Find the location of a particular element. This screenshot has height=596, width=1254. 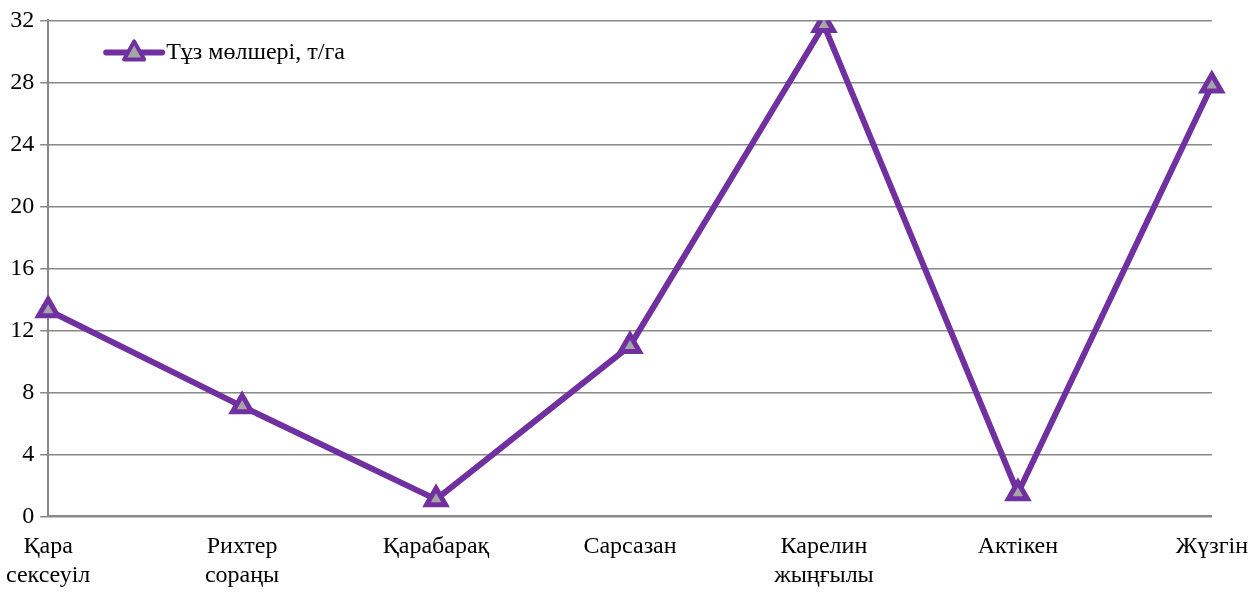

x-tick-label: Жүзгін is located at coordinates (1212, 545).